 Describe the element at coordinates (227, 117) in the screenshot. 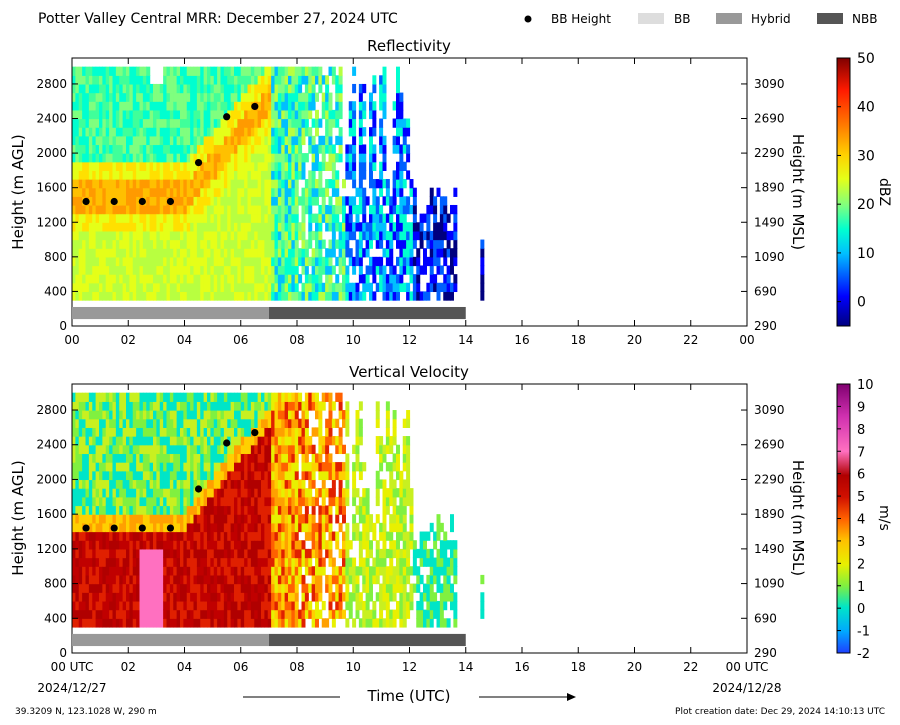

I see `bb-height-point` at that location.